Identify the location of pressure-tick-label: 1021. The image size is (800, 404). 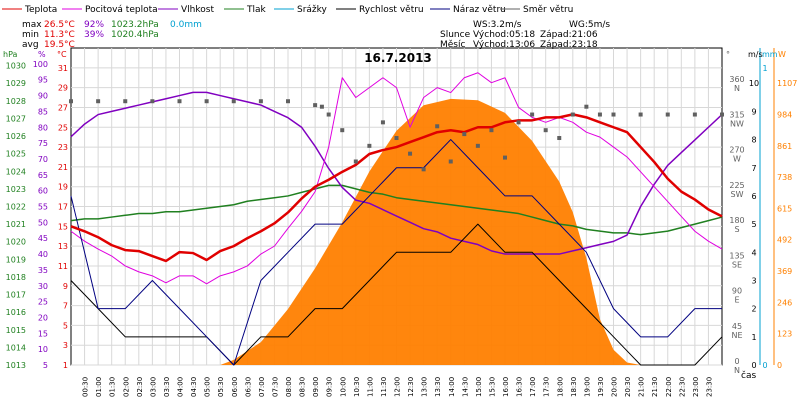
(16, 224).